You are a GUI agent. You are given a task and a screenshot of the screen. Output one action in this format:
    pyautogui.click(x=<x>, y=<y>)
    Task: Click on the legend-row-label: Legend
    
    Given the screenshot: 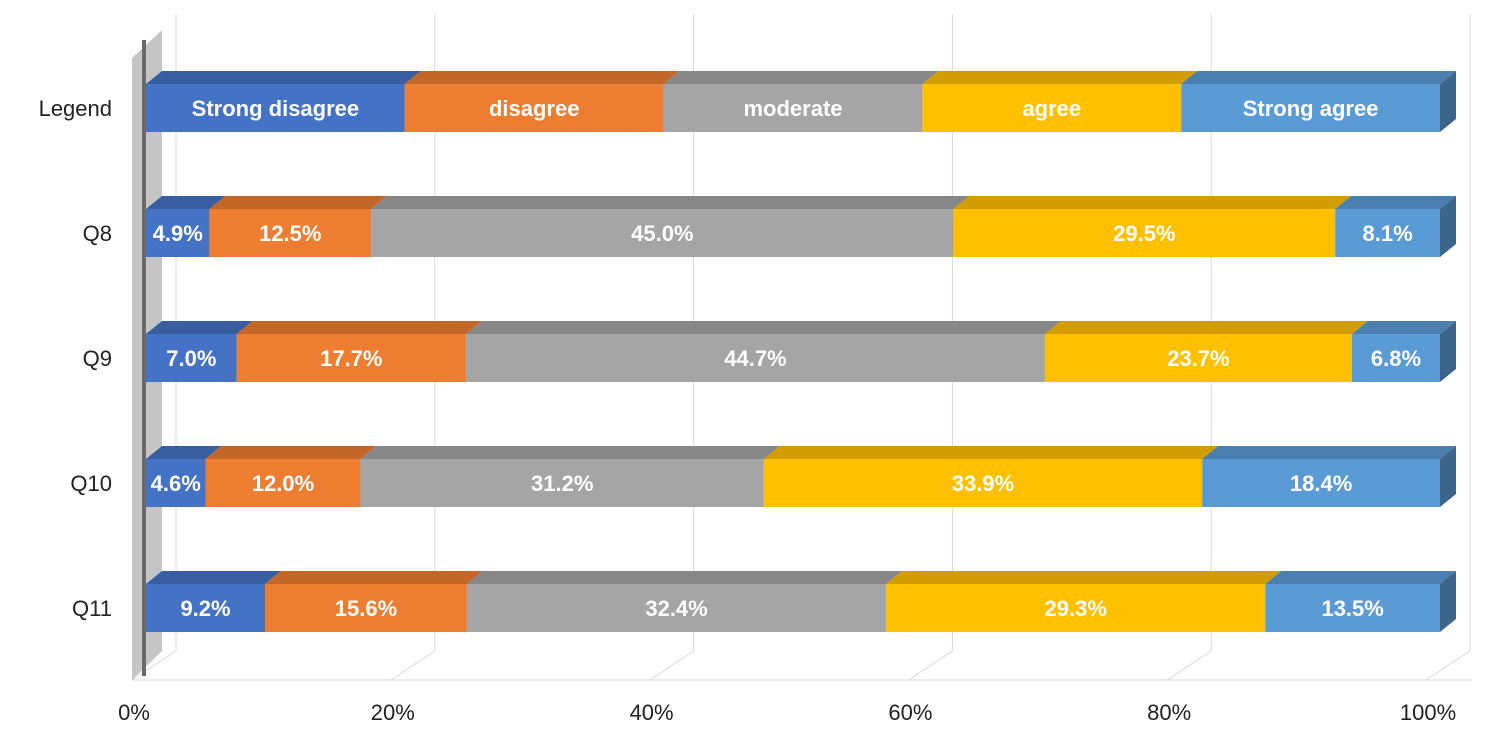 What is the action you would take?
    pyautogui.click(x=75, y=108)
    